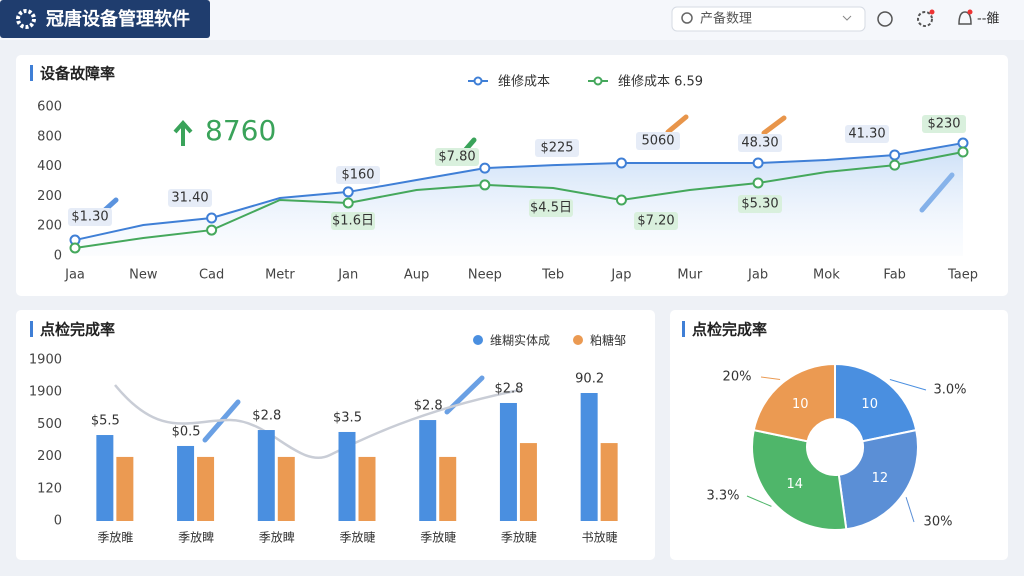  What do you see at coordinates (726, 19) in the screenshot?
I see `search-placeholder: 产备数理` at bounding box center [726, 19].